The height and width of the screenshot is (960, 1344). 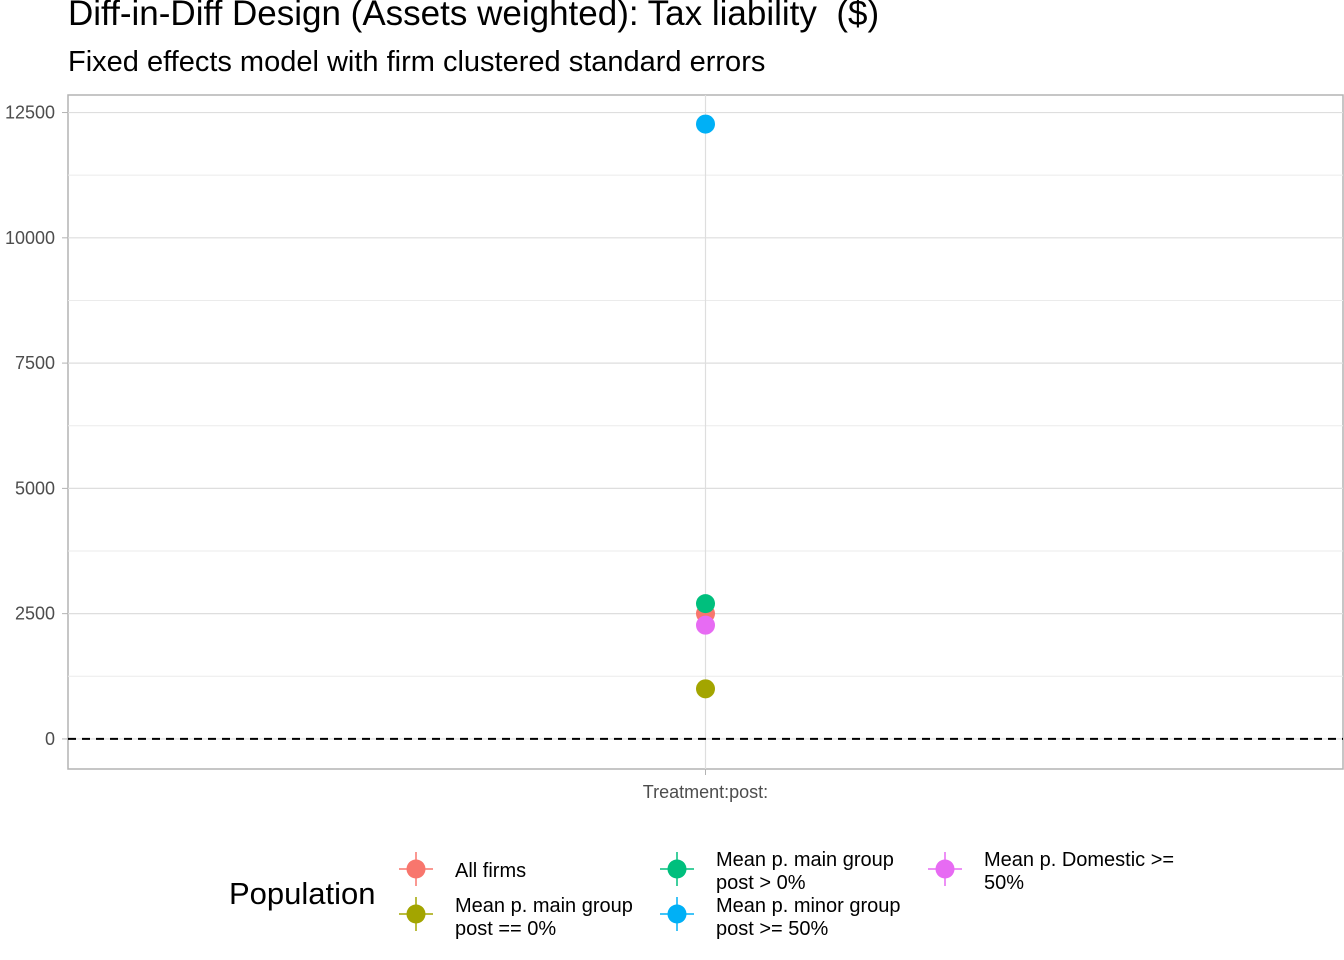 I want to click on x-axis-ticks: Treatment:post:, so click(x=705, y=785).